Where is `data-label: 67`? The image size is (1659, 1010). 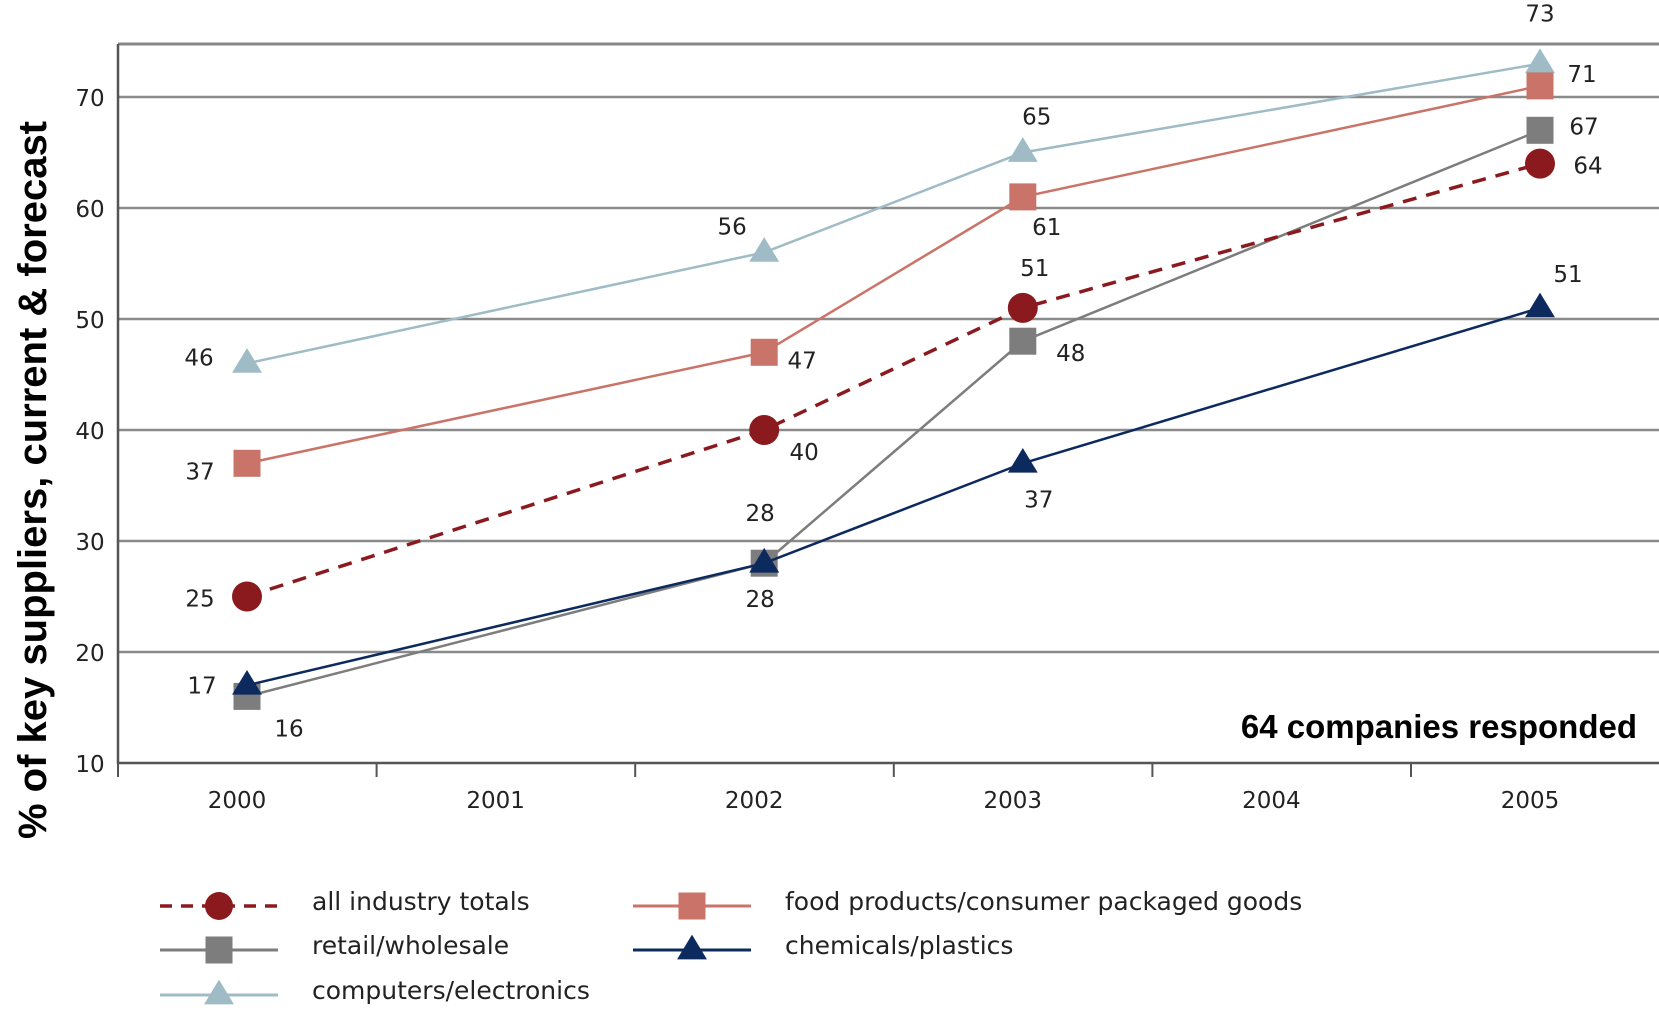
data-label: 67 is located at coordinates (1583, 127).